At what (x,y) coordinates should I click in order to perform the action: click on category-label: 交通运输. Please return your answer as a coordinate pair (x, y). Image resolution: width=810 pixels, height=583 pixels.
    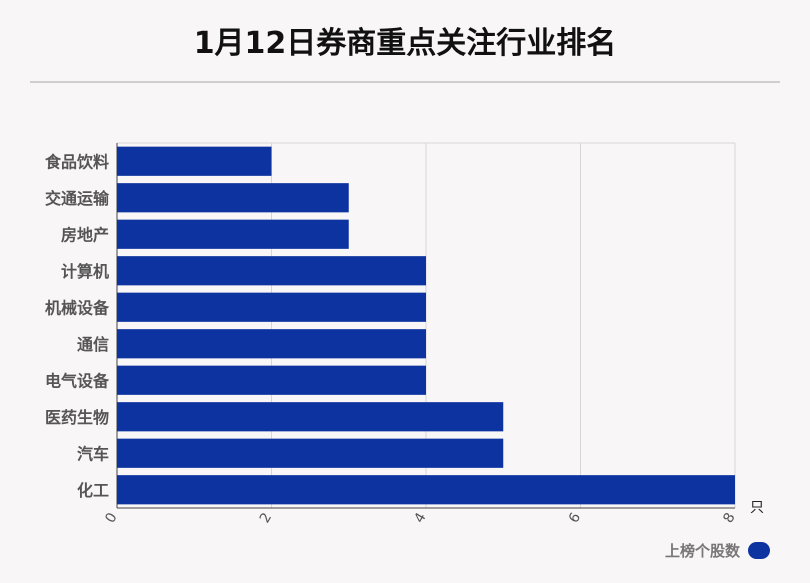
    Looking at the image, I should click on (77, 198).